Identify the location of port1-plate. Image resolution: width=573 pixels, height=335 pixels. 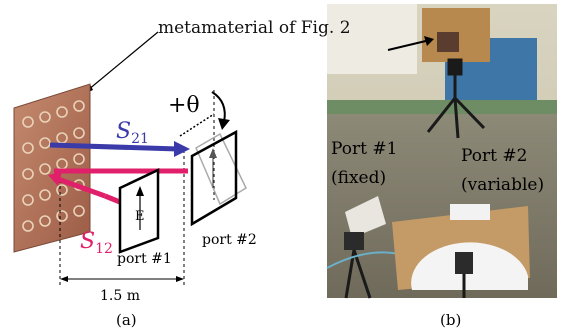
(139, 211).